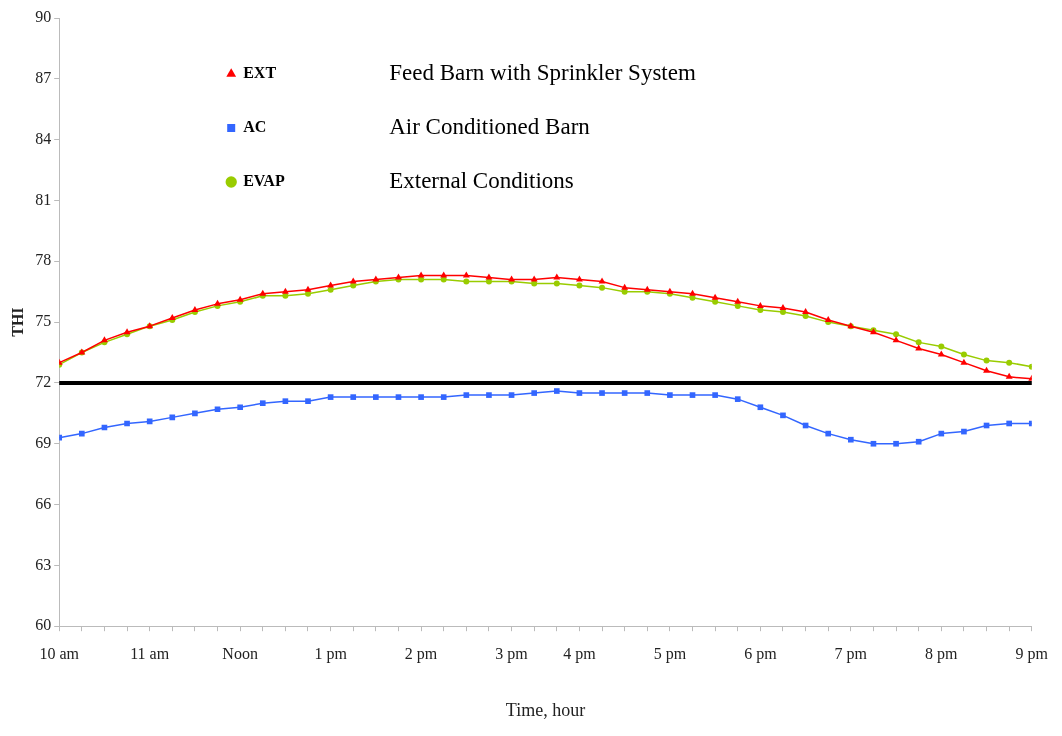 The height and width of the screenshot is (736, 1062). What do you see at coordinates (150, 653) in the screenshot?
I see `x-tick-label: 11 am` at bounding box center [150, 653].